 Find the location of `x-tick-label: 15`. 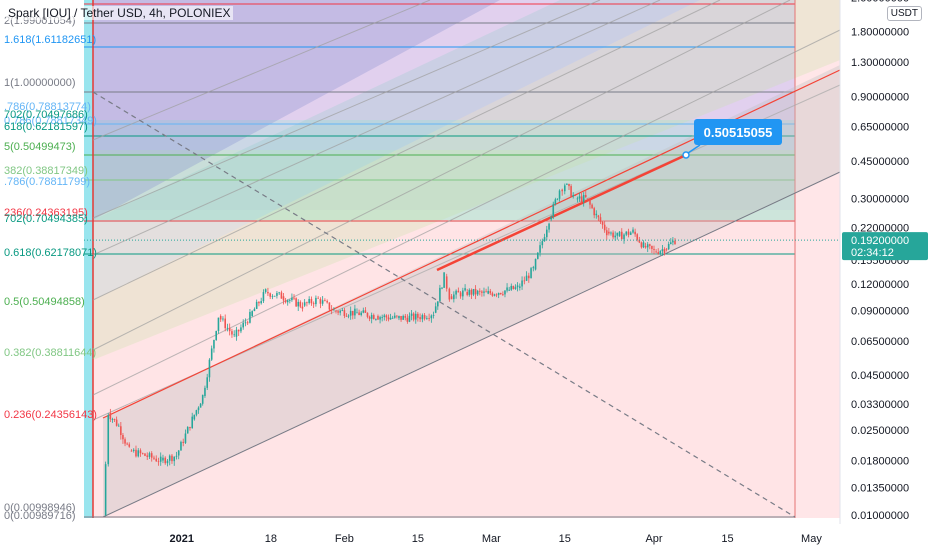

x-tick-label: 15 is located at coordinates (418, 539).